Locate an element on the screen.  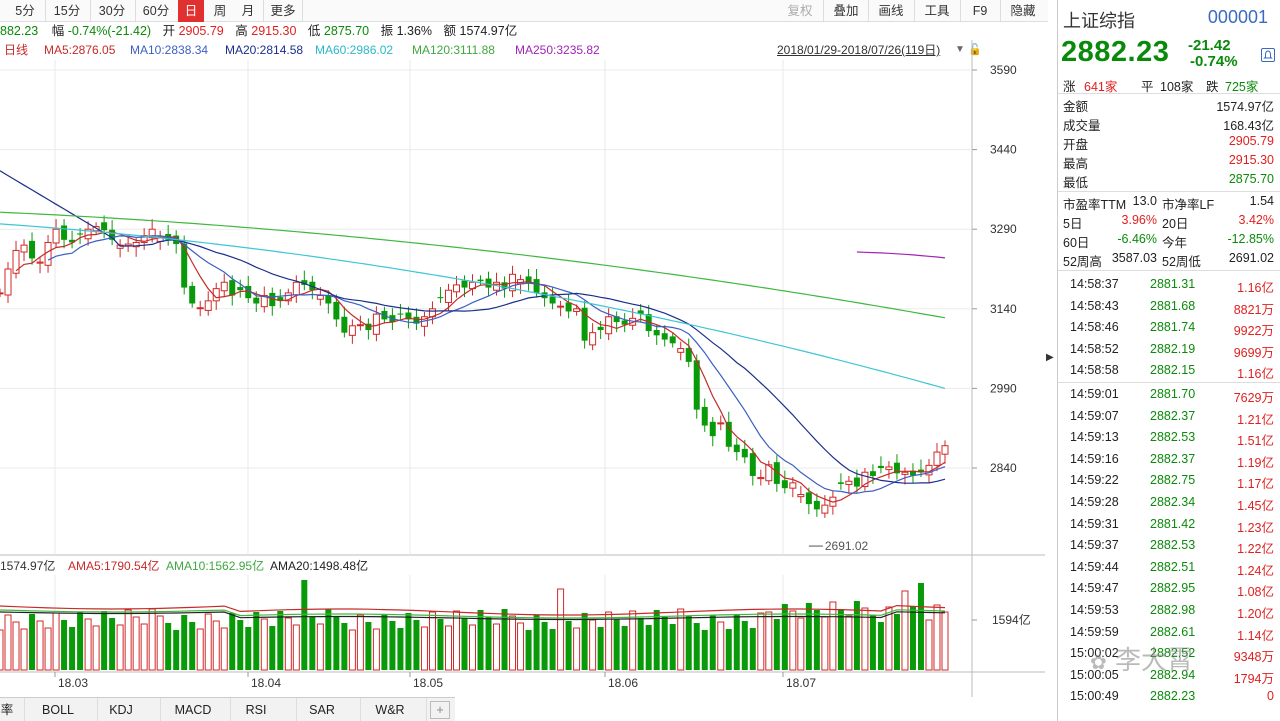
stat-row: 52周高 3587.03 52周低 2691.02 is located at coordinates (1169, 259).